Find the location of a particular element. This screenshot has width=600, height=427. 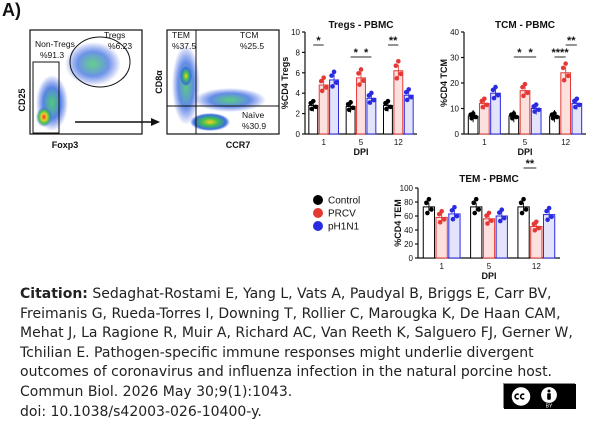

license-badge-svg: BY is located at coordinates (540, 397).